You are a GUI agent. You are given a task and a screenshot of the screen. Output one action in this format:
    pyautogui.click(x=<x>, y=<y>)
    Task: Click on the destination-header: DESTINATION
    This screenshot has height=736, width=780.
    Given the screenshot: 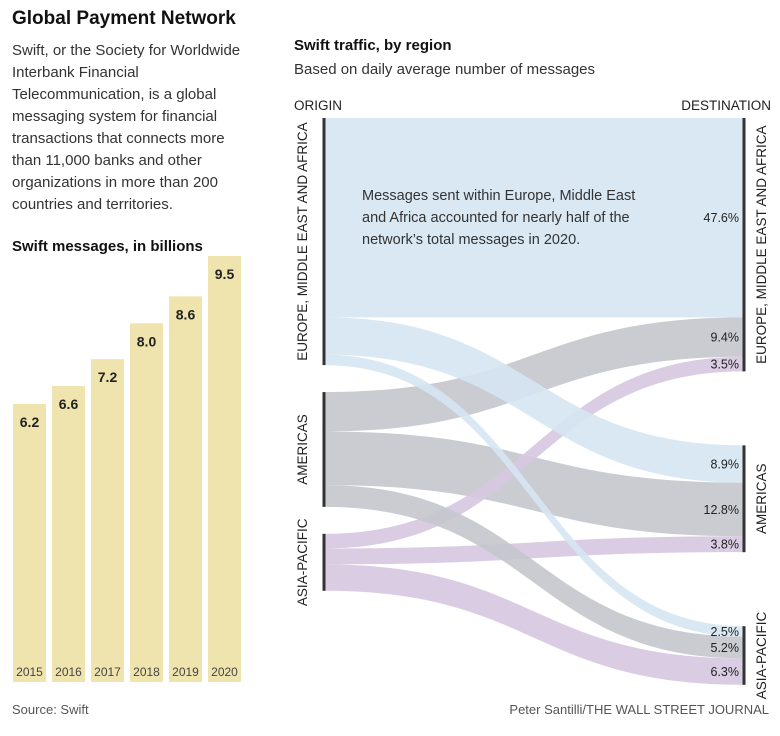 What is the action you would take?
    pyautogui.click(x=726, y=105)
    